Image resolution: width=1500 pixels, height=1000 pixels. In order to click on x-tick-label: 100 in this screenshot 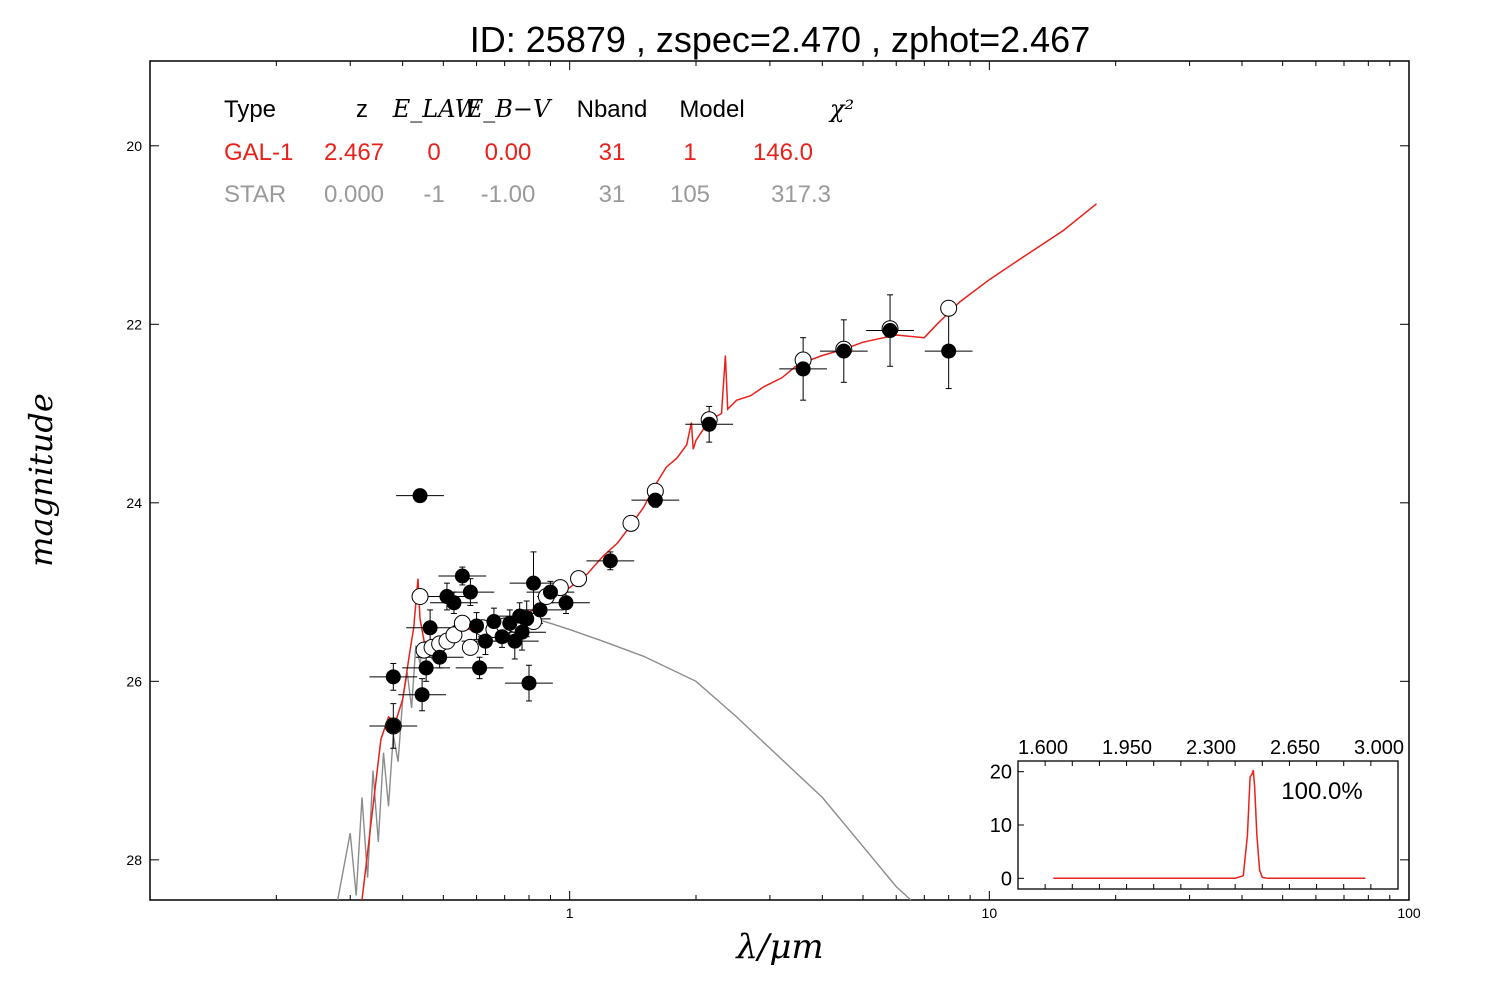, I will do `click(1409, 913)`.